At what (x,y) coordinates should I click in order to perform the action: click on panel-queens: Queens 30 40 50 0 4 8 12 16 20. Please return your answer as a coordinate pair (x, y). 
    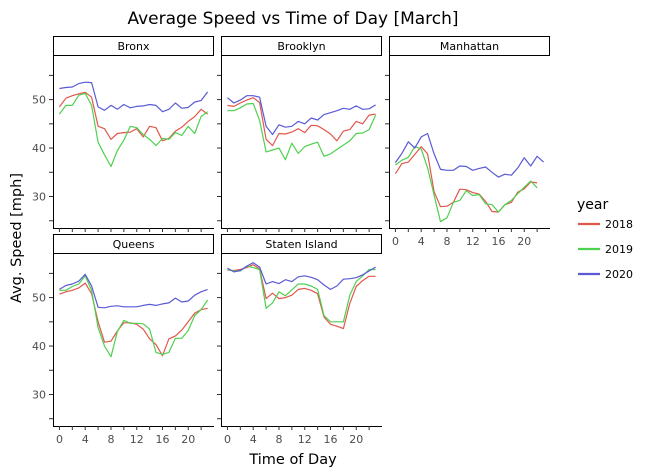
    Looking at the image, I should click on (123, 340).